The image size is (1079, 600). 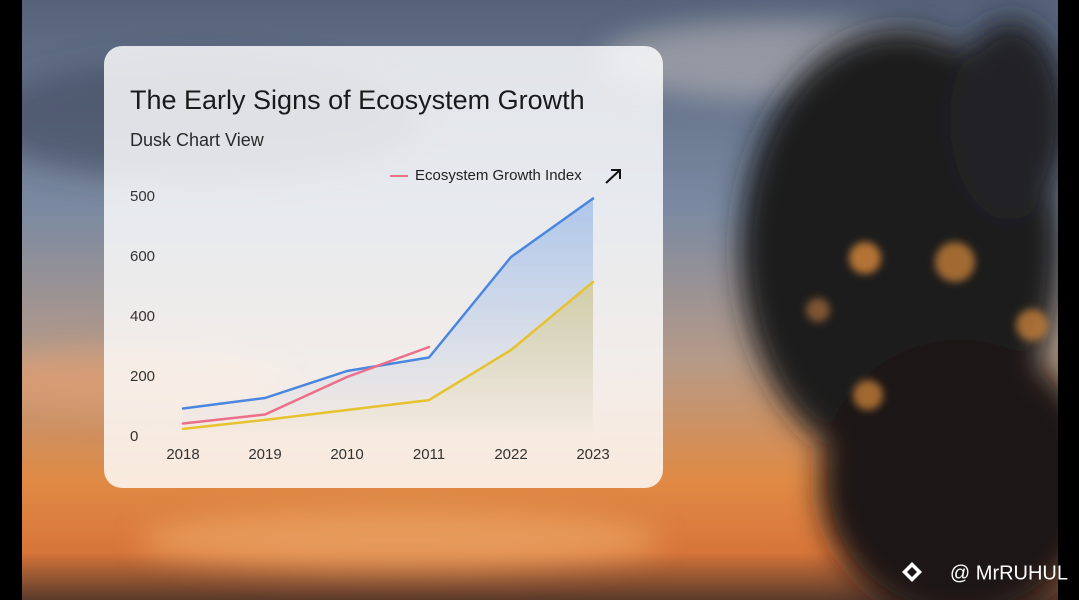 What do you see at coordinates (592, 454) in the screenshot?
I see `x-tick-label: 2023` at bounding box center [592, 454].